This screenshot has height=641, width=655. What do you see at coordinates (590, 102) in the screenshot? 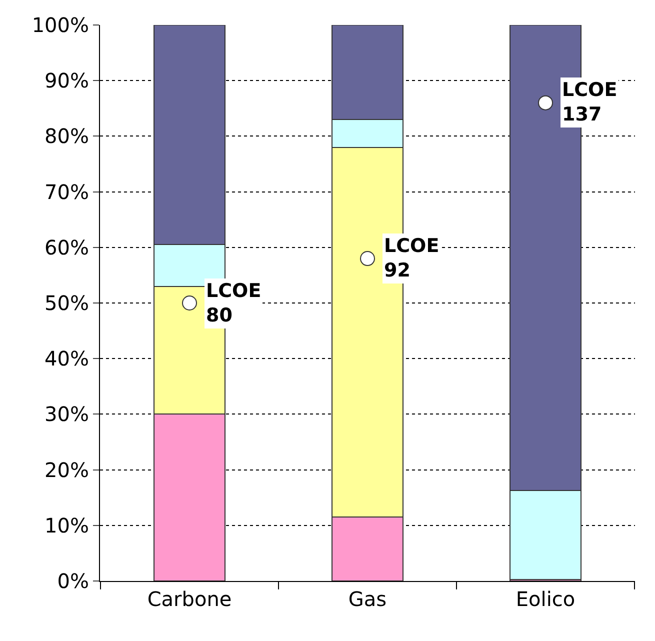
I see `annotation: LCOE 137` at bounding box center [590, 102].